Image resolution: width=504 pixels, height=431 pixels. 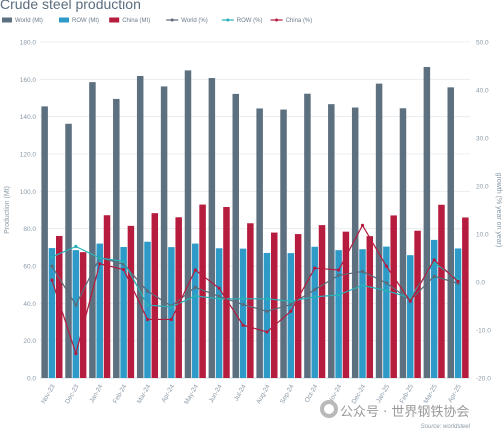 I want to click on y2-axis-label: growth (% year on year), so click(x=498, y=210).